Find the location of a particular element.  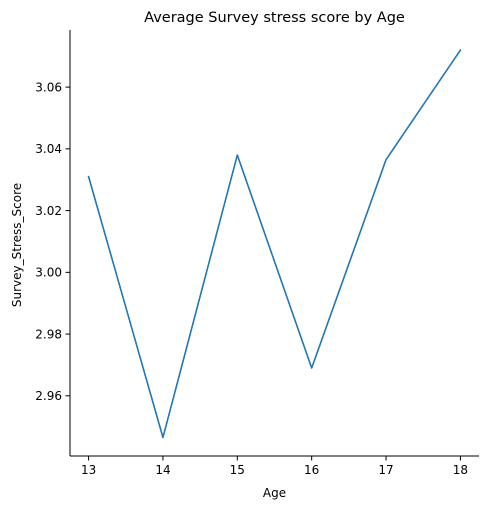

y-tick-label: 2.96 is located at coordinates (48, 396).